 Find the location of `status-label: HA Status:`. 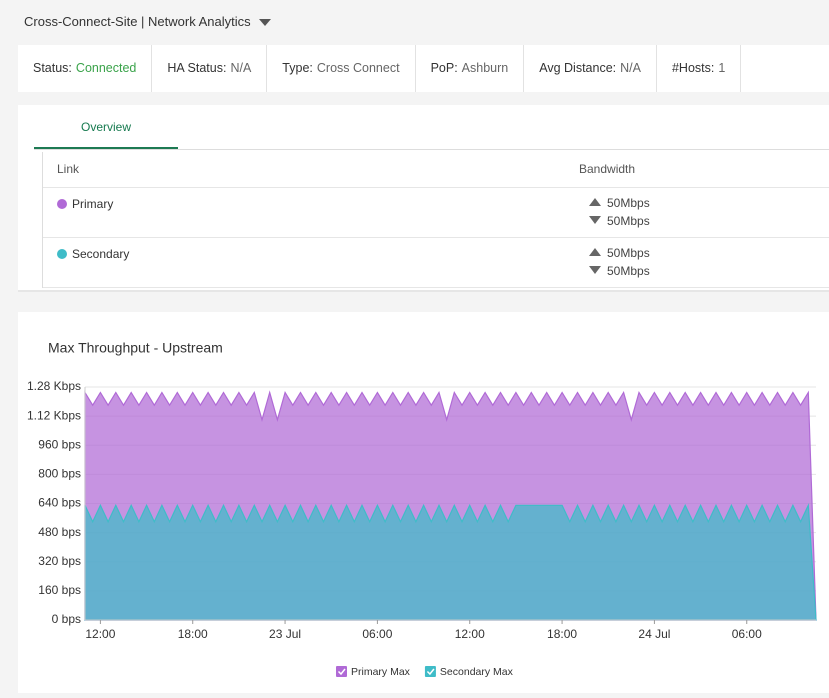

status-label: HA Status: is located at coordinates (197, 68).